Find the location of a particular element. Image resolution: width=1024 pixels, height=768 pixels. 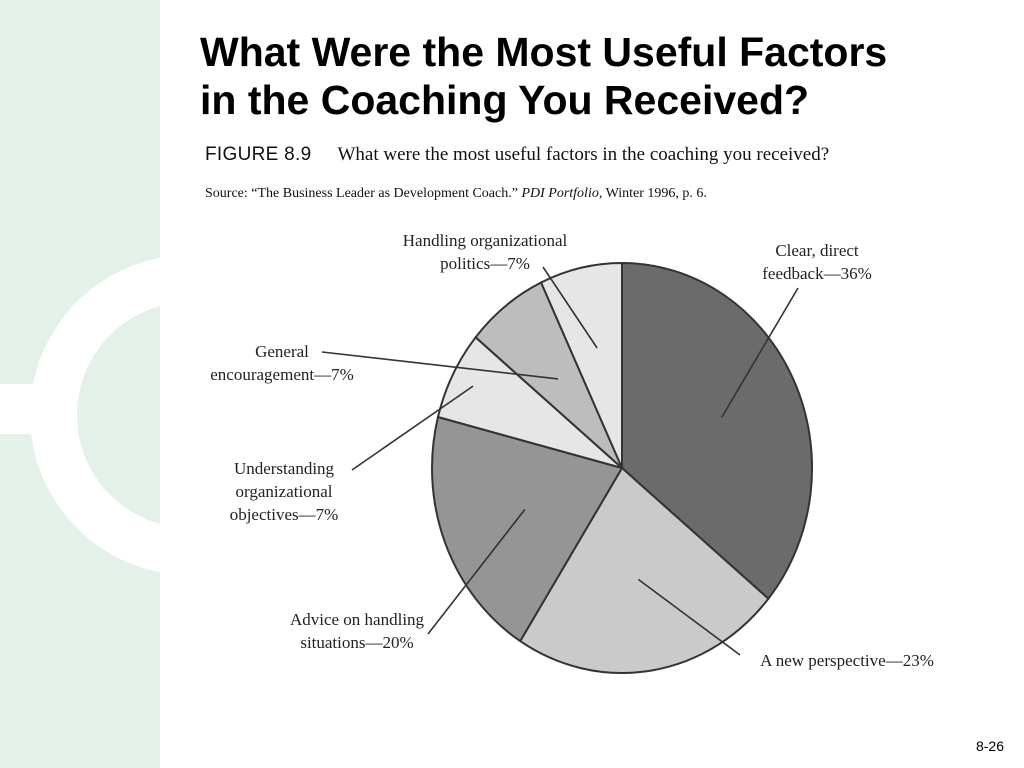

slice-label-1: Clear, direct feedback—36% is located at coordinates (817, 262).